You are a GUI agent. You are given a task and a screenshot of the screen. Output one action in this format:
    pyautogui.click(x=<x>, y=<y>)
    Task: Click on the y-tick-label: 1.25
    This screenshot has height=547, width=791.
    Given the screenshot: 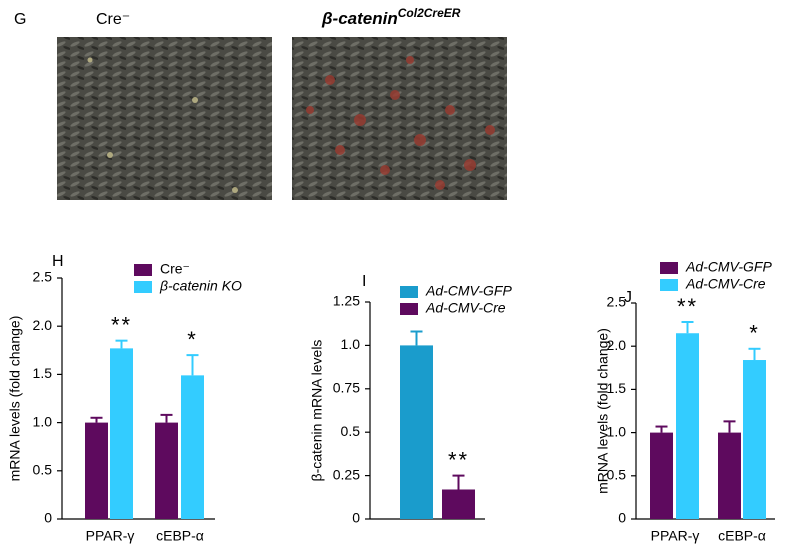 What is the action you would take?
    pyautogui.click(x=346, y=301)
    